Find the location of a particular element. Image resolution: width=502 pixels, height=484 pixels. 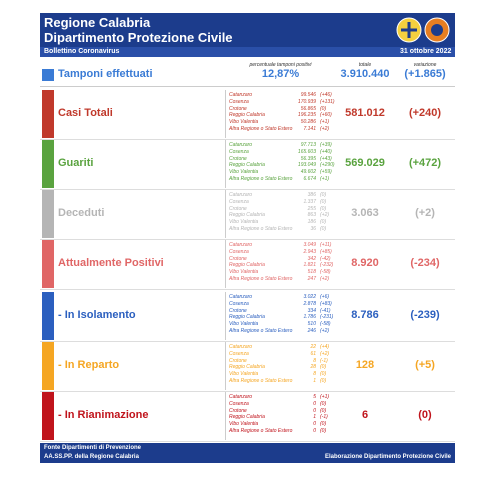

section-total: 569.029 is located at coordinates (365, 163).